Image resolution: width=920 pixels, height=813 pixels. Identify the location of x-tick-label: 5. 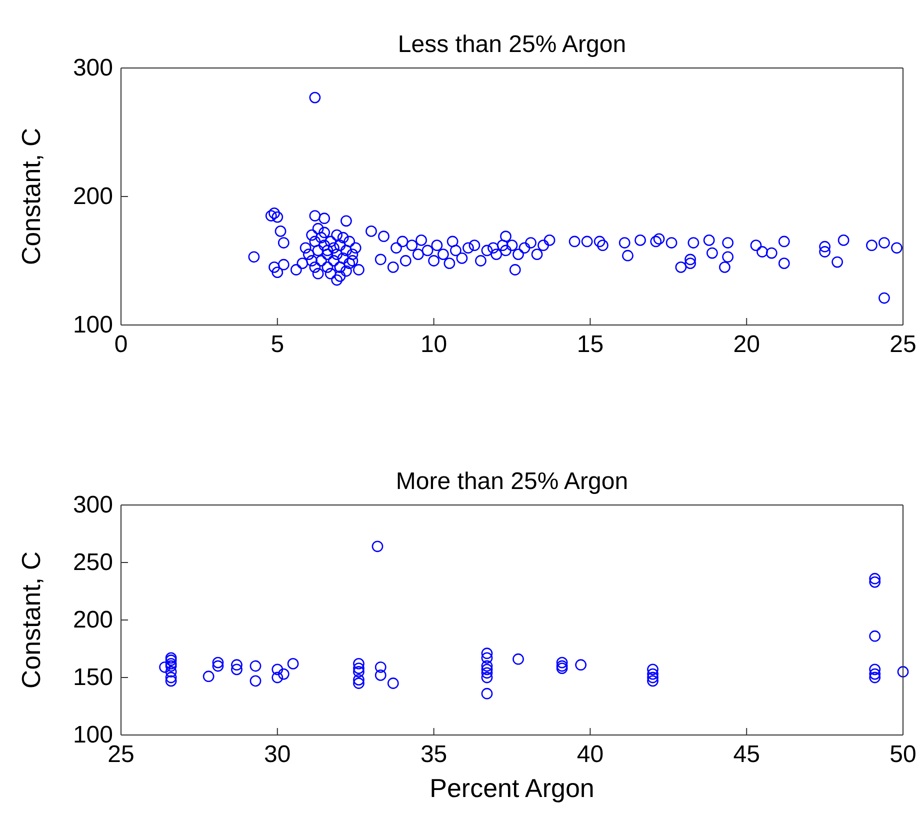
(277, 344).